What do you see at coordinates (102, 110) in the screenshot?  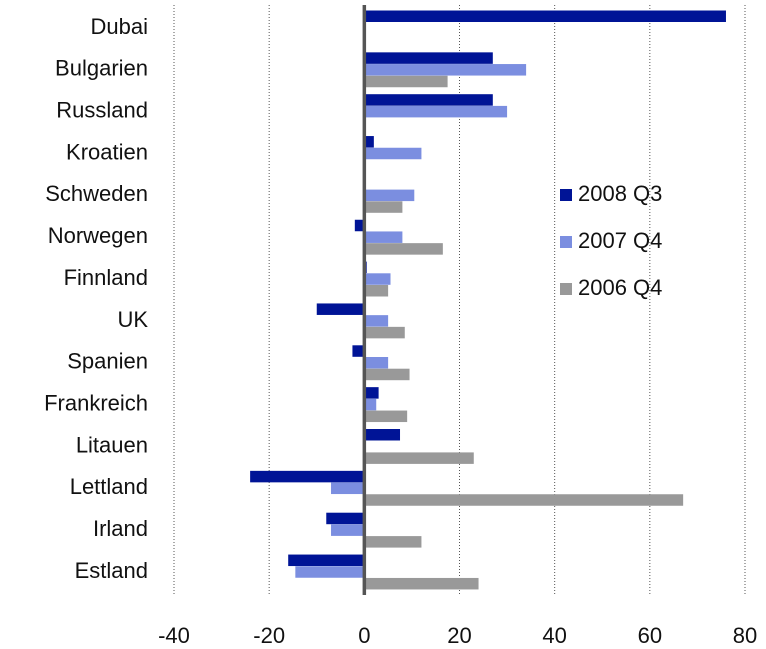 I see `y-tick-label: Russland` at bounding box center [102, 110].